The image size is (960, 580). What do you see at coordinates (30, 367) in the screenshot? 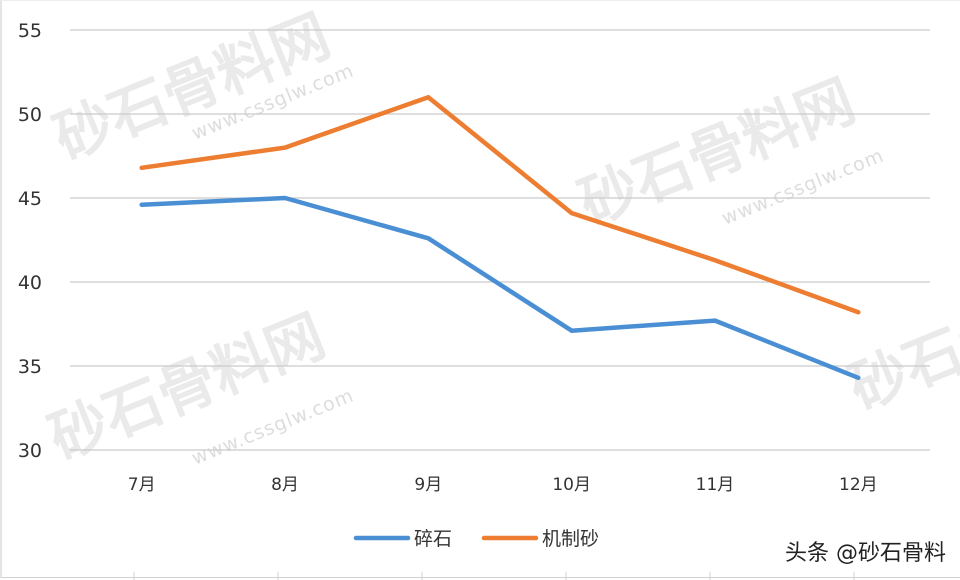
I see `y-tick-label: 35` at bounding box center [30, 367].